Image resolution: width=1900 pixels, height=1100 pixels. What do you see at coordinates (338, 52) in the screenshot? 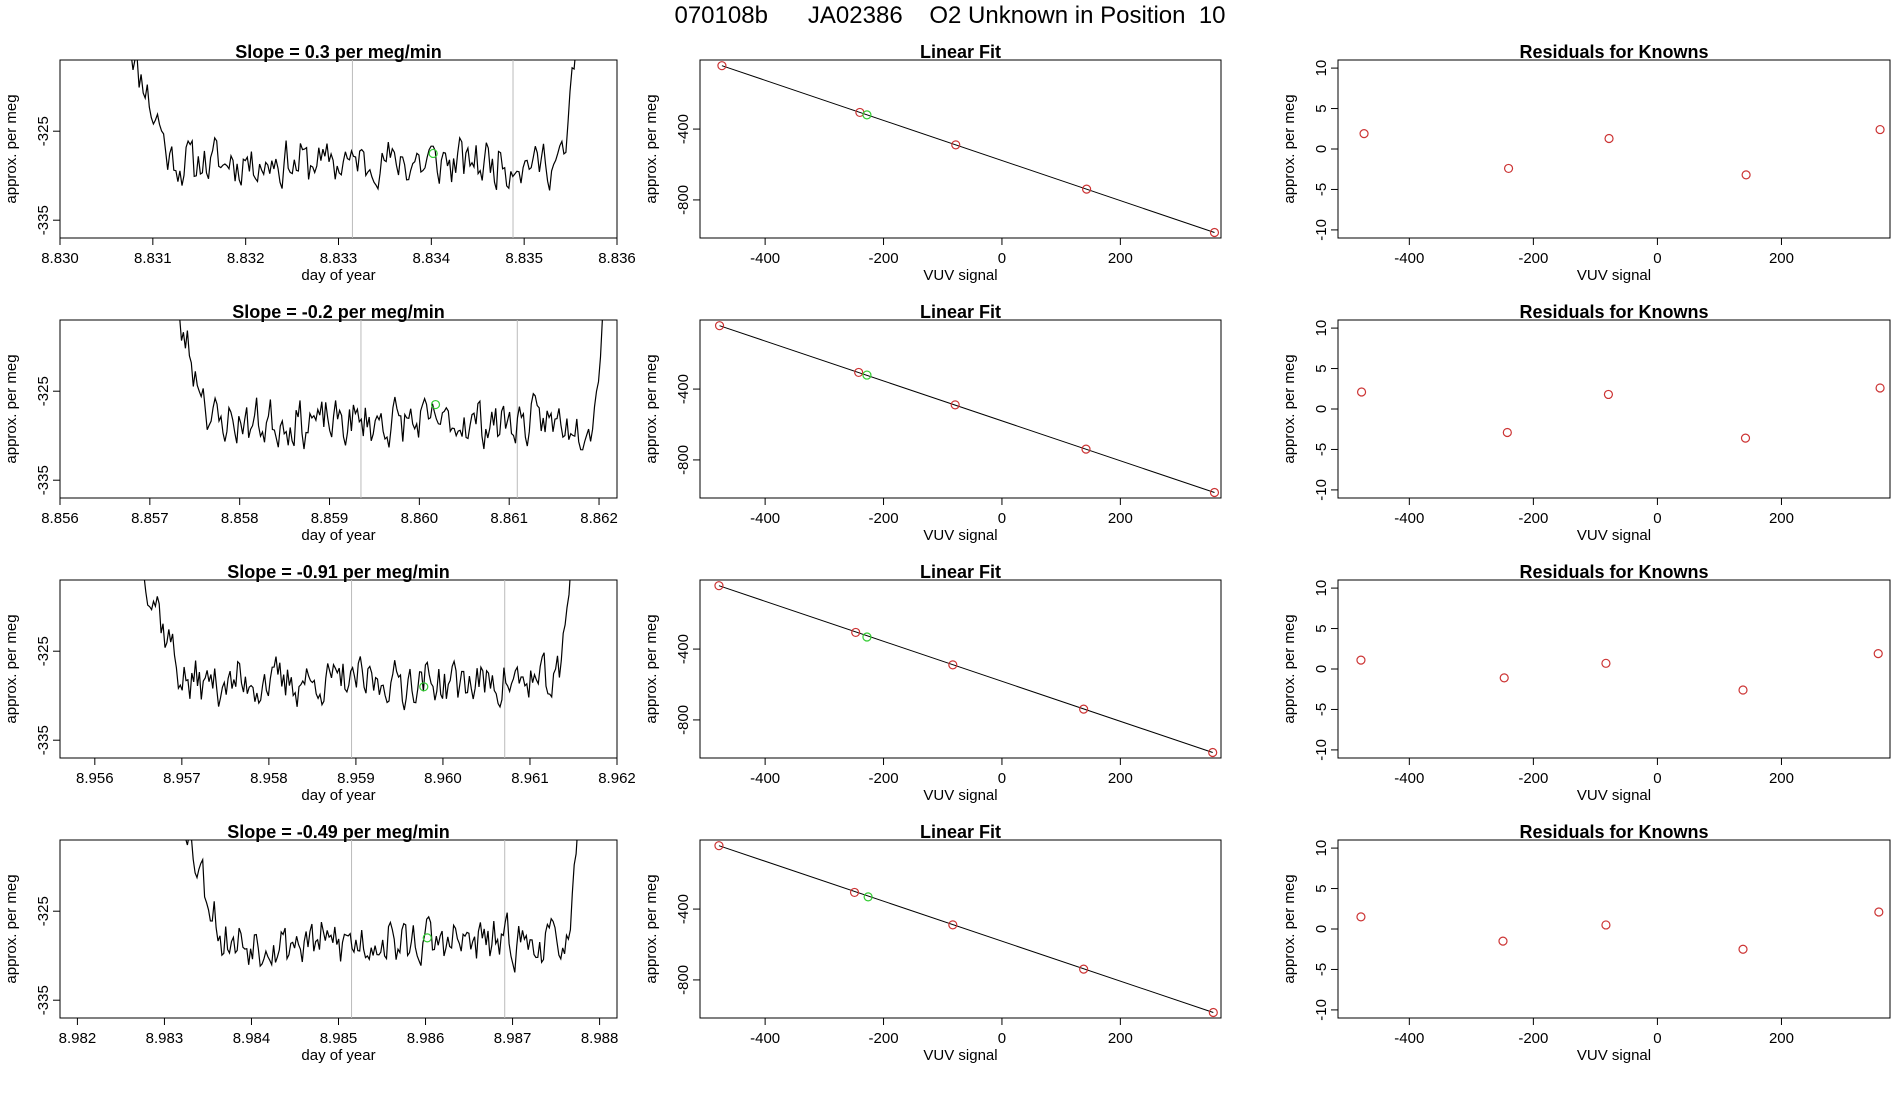
I see `chart-title: Slope = 0.3 per meg/min` at bounding box center [338, 52].